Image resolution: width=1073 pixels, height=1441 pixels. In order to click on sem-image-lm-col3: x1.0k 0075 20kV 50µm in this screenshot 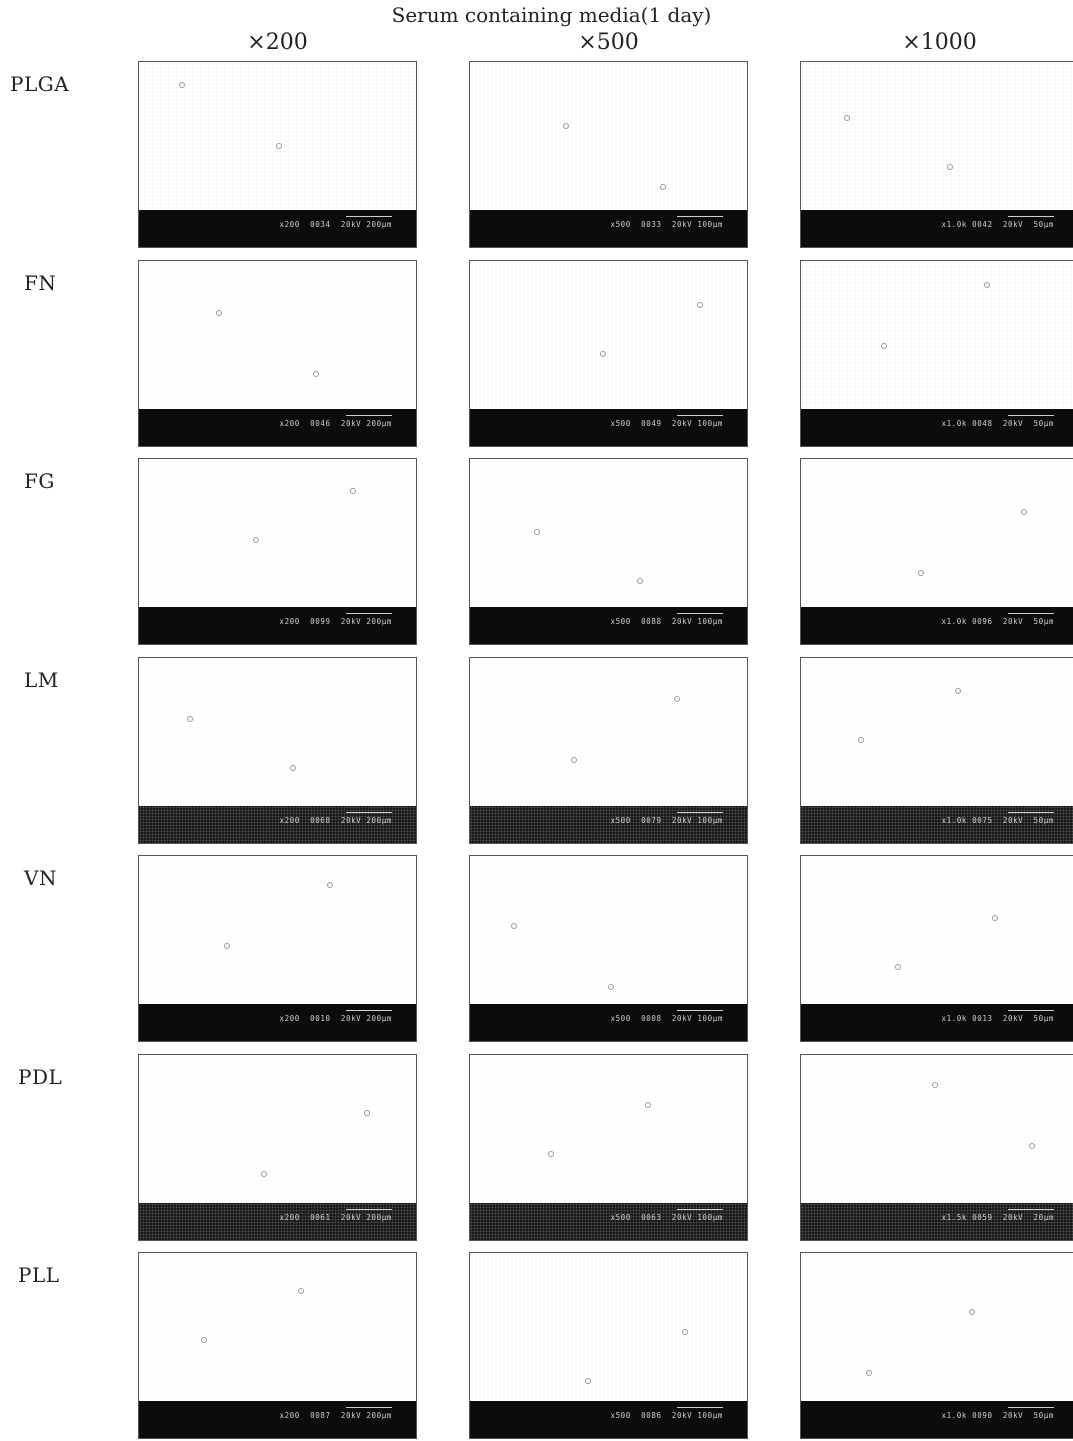, I will do `click(936, 750)`.